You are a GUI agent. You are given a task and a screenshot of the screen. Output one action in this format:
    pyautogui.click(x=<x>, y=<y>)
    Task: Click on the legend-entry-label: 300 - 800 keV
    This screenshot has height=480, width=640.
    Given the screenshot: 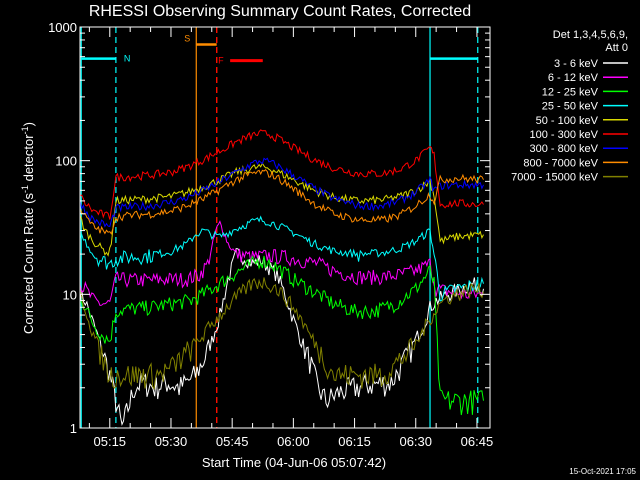 What is the action you would take?
    pyautogui.click(x=564, y=149)
    